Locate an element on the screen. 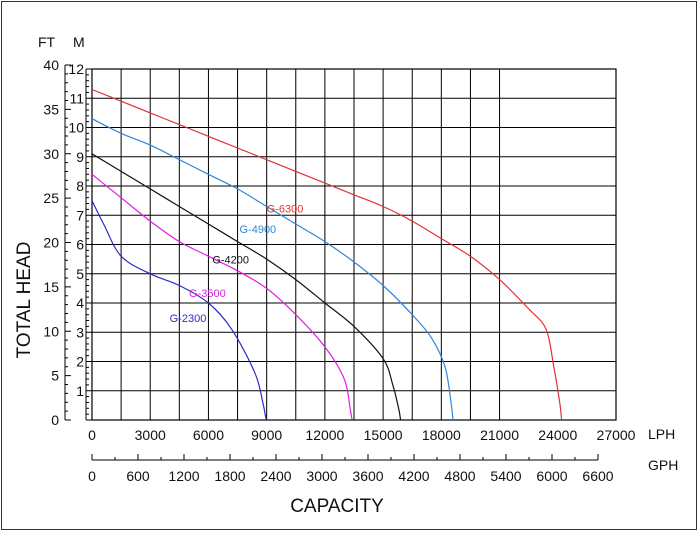 The width and height of the screenshot is (700, 533). y-axis-ft: 0 5 10 15 20 25 30 35 40 is located at coordinates (57, 242).